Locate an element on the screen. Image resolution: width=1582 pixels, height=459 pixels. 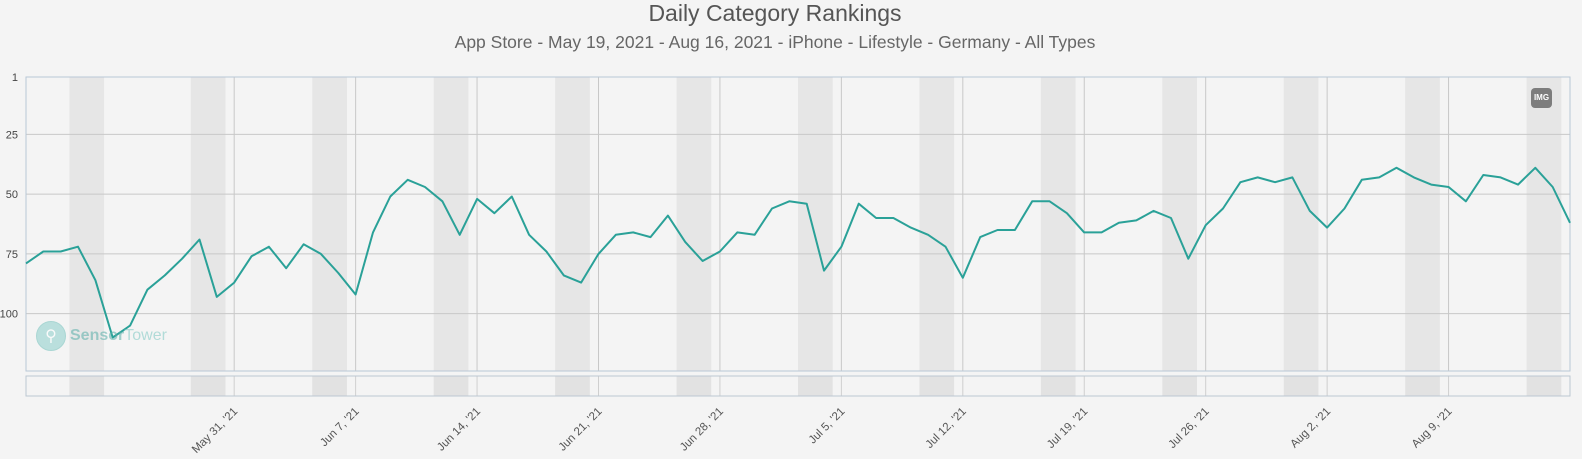
x-tick-label: Jul 5, '21 is located at coordinates (827, 426).